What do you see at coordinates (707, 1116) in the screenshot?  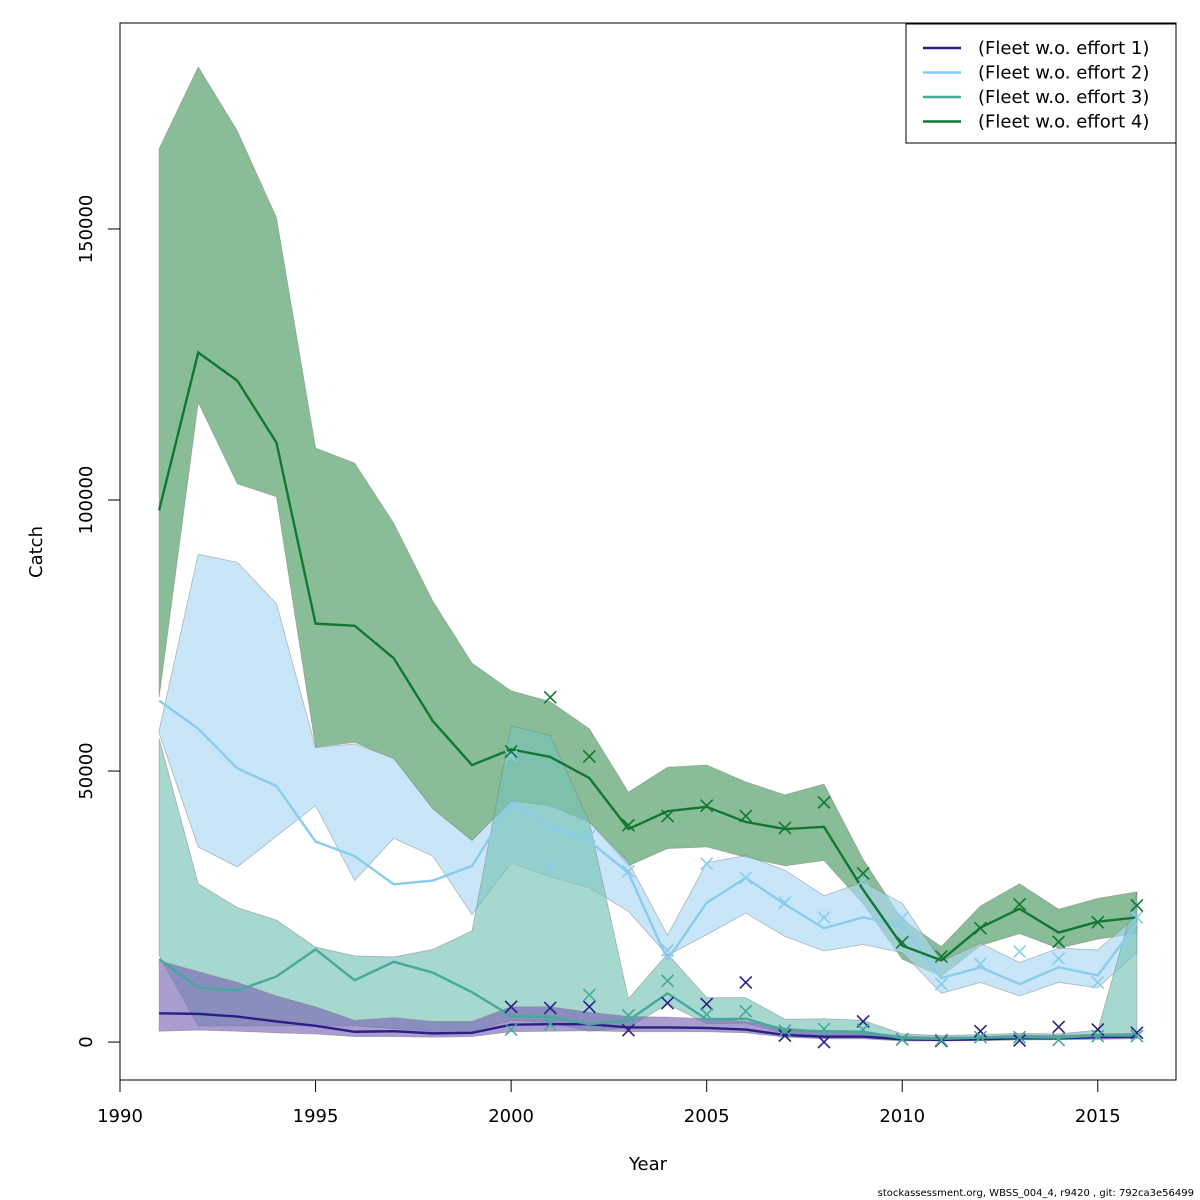 I see `x-tick-label: 2005` at bounding box center [707, 1116].